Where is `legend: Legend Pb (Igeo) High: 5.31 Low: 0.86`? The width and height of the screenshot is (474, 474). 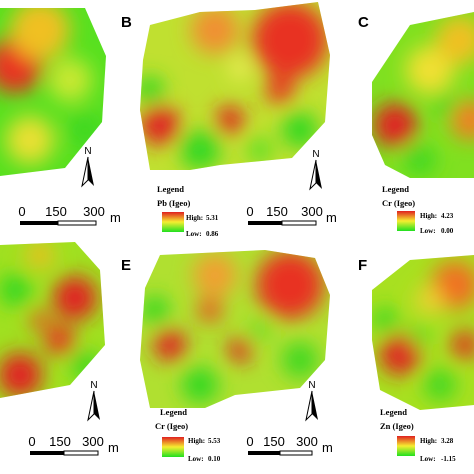
legend: Legend Pb (Igeo) High: 5.31 Low: 0.86 is located at coordinates (188, 211).